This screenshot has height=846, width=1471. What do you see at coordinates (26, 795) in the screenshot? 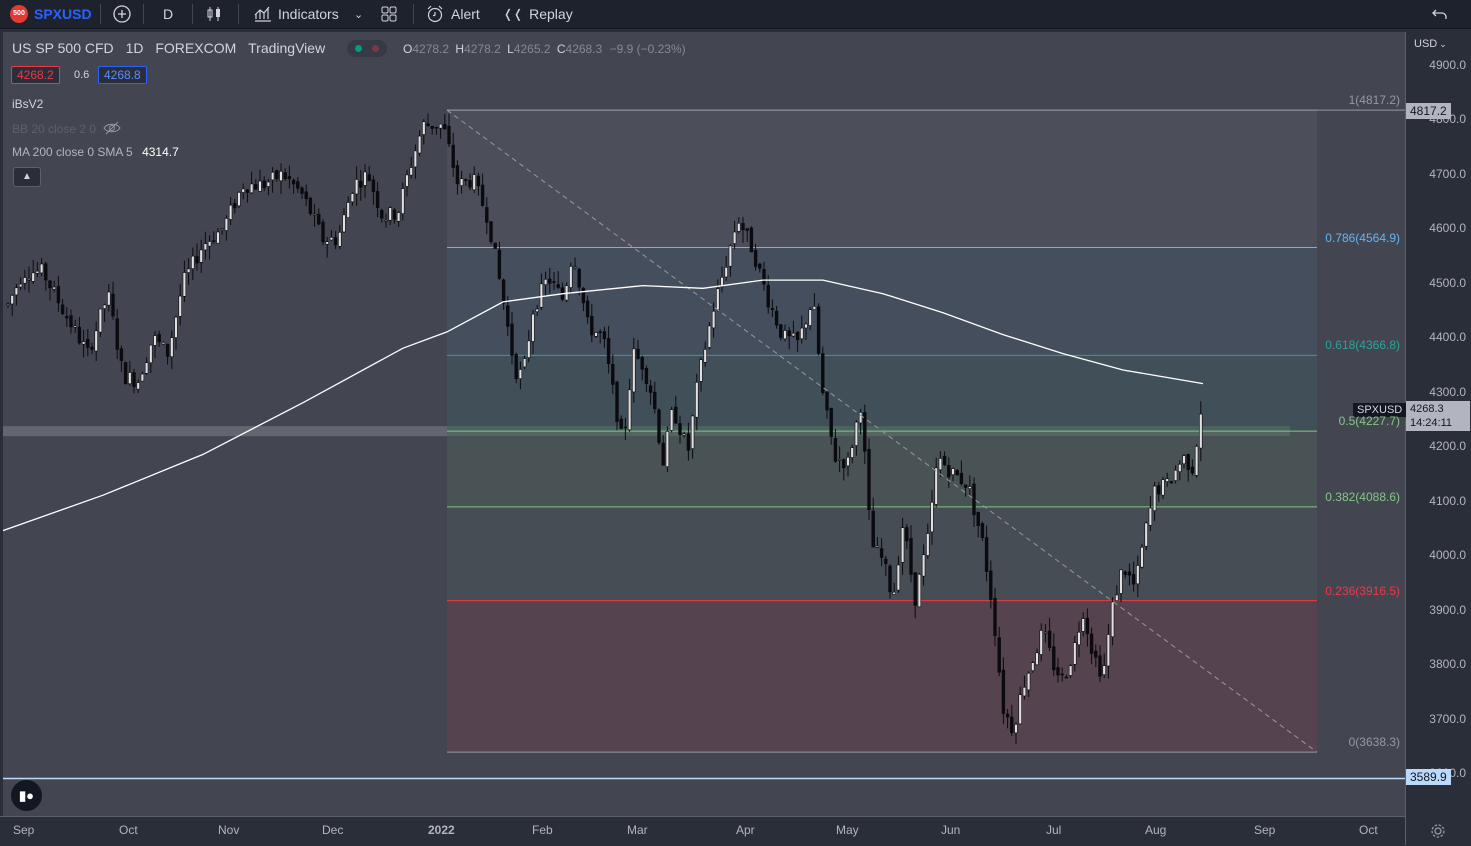
I see `tradingview-logo: ▮●` at bounding box center [26, 795].